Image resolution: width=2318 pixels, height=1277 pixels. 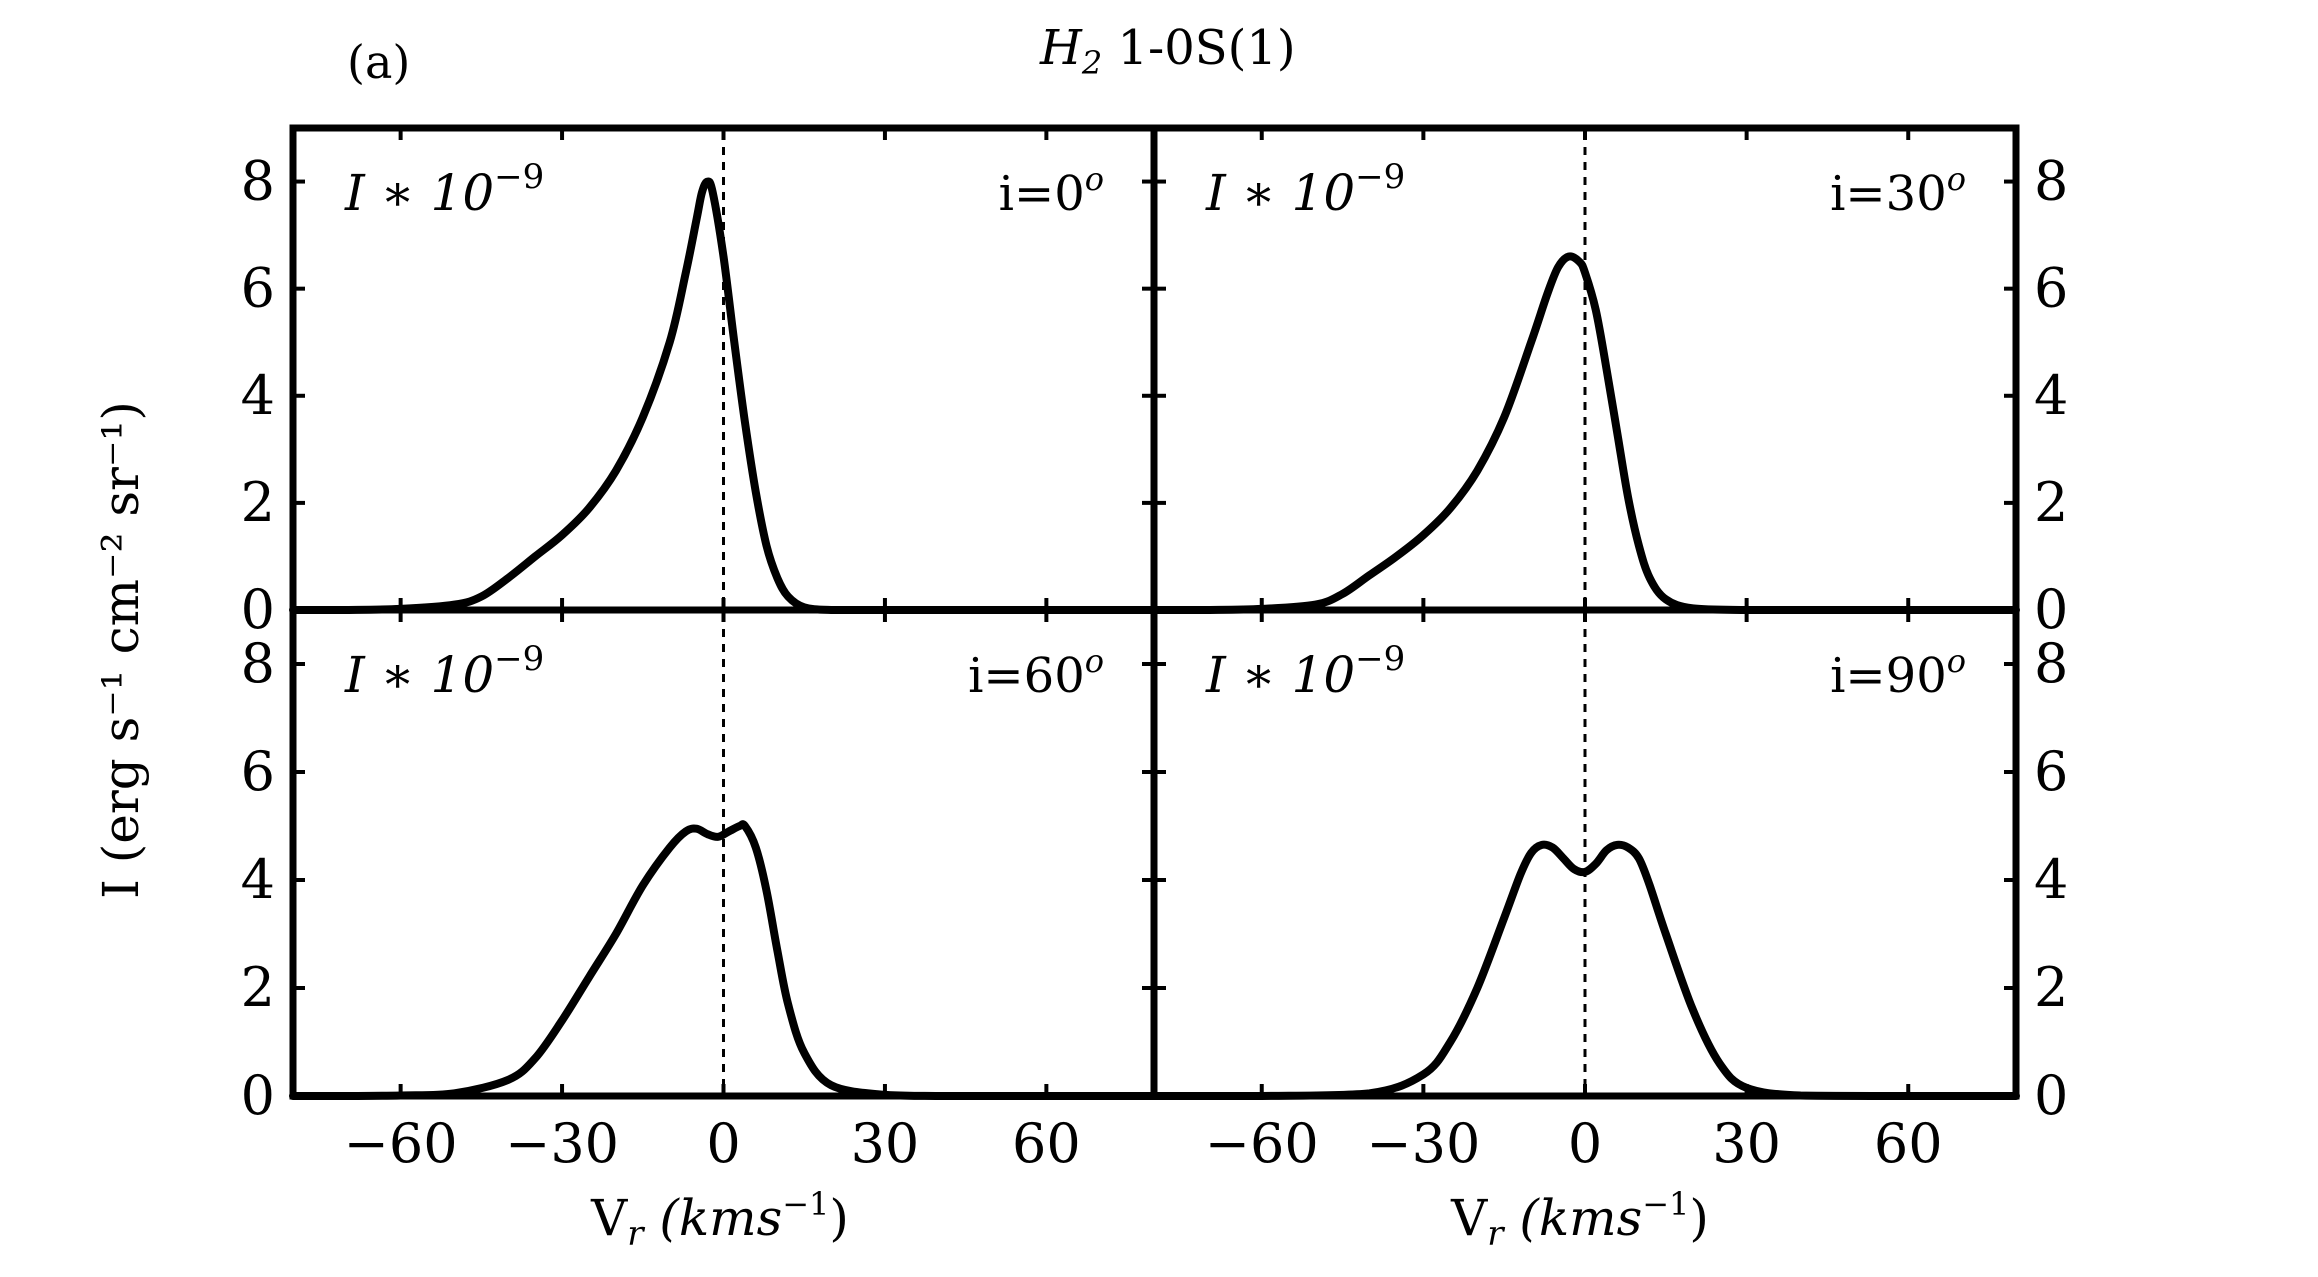 What do you see at coordinates (1572, 1218) in the screenshot?
I see `x-label-unit-2: (kms` at bounding box center [1572, 1218].